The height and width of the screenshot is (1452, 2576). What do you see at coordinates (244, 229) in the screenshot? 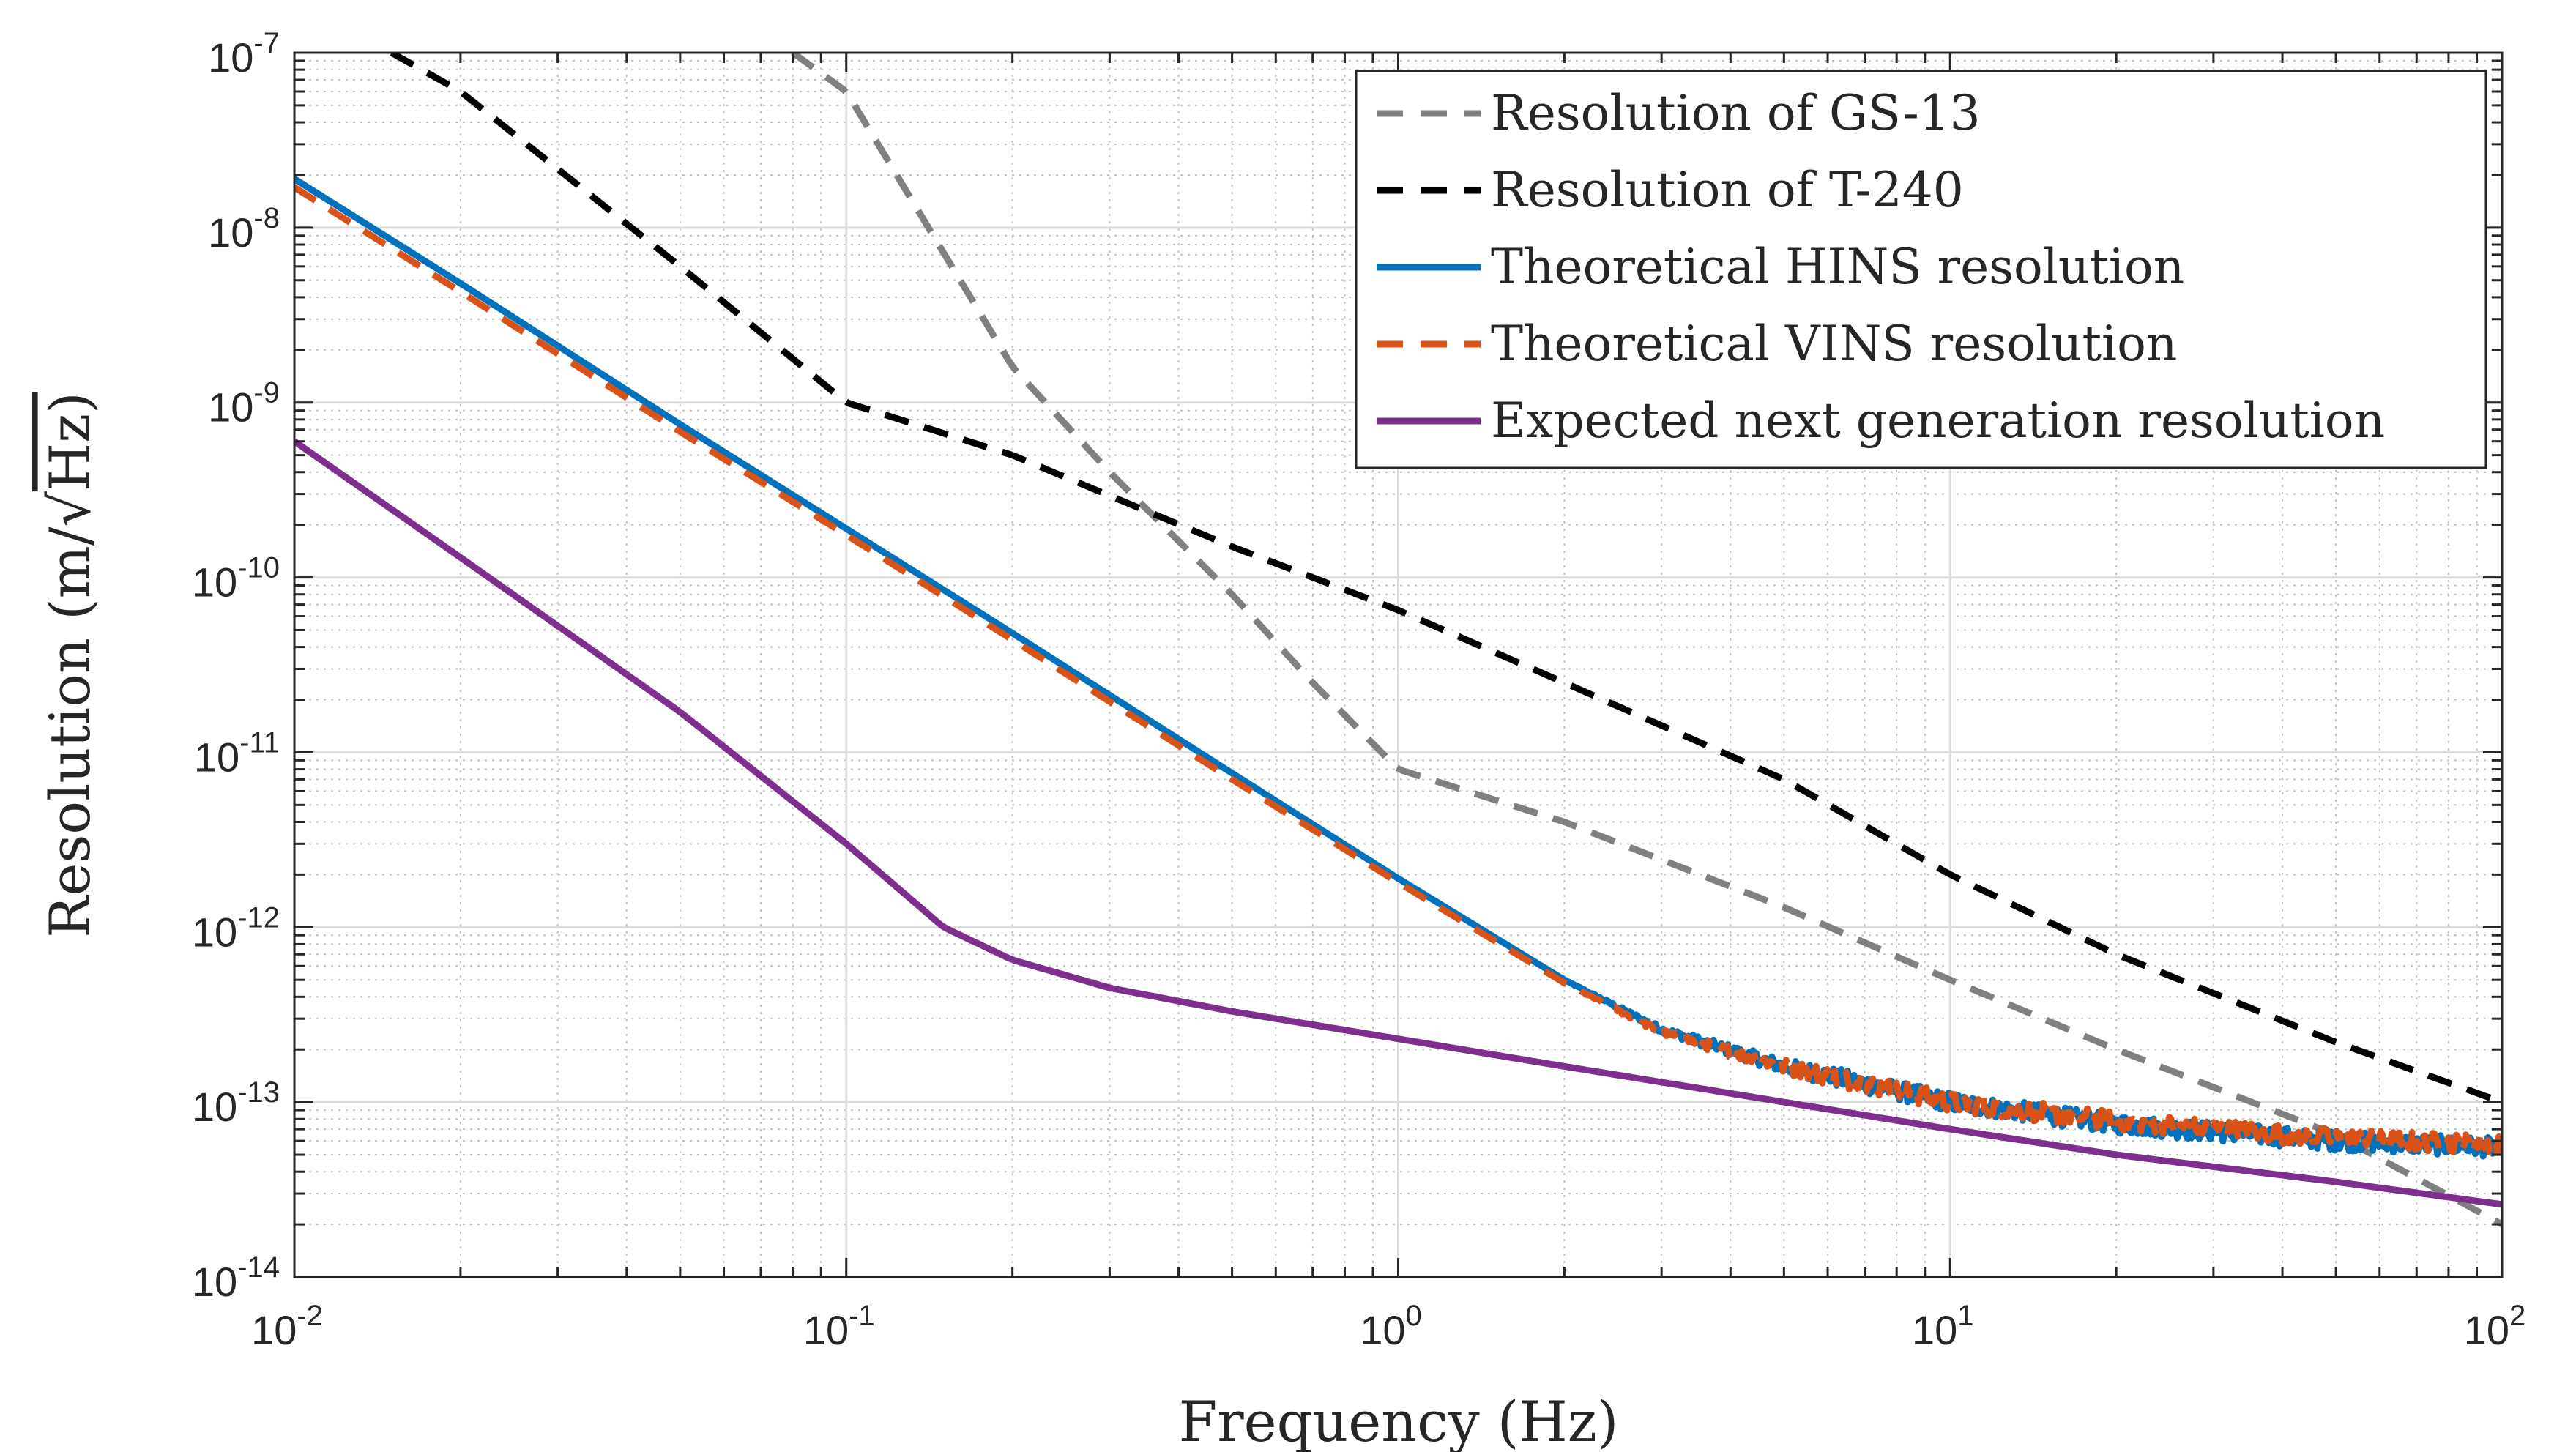
I see `y-tick-label: 10⁻⁸` at bounding box center [244, 229].